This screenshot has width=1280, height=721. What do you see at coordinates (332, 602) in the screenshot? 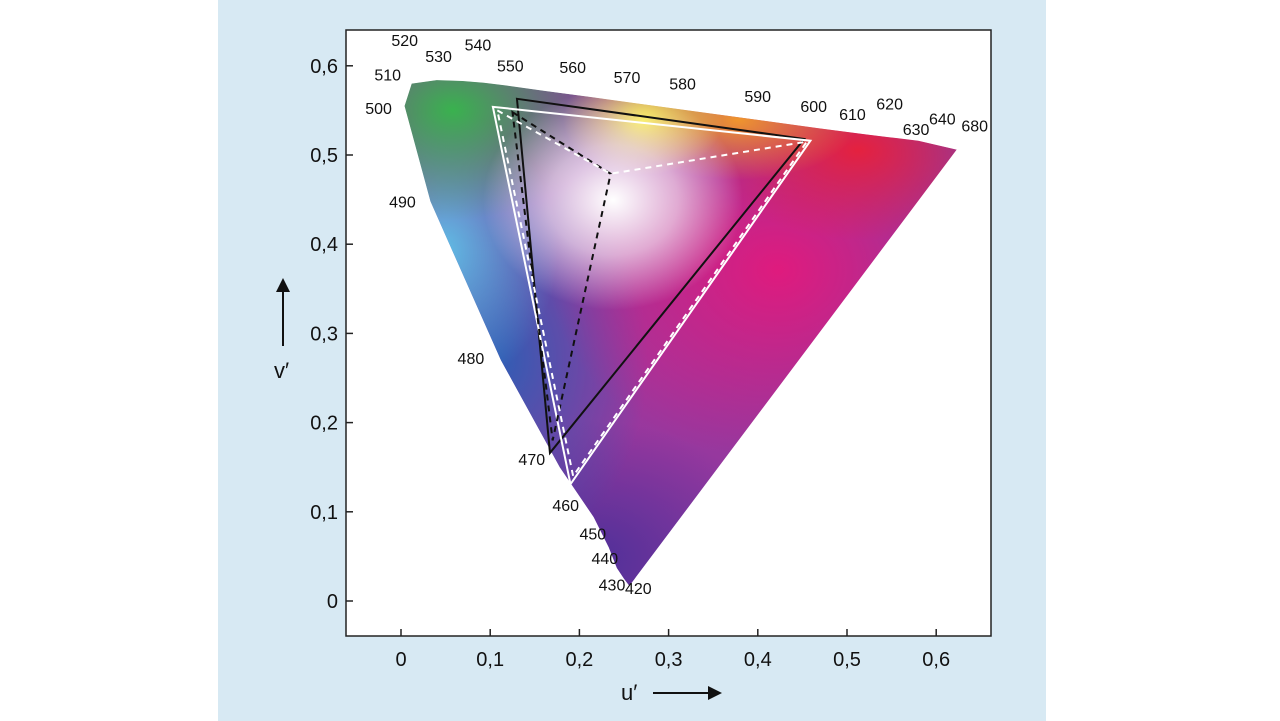
I see `y-tick-label: 0` at bounding box center [332, 602].